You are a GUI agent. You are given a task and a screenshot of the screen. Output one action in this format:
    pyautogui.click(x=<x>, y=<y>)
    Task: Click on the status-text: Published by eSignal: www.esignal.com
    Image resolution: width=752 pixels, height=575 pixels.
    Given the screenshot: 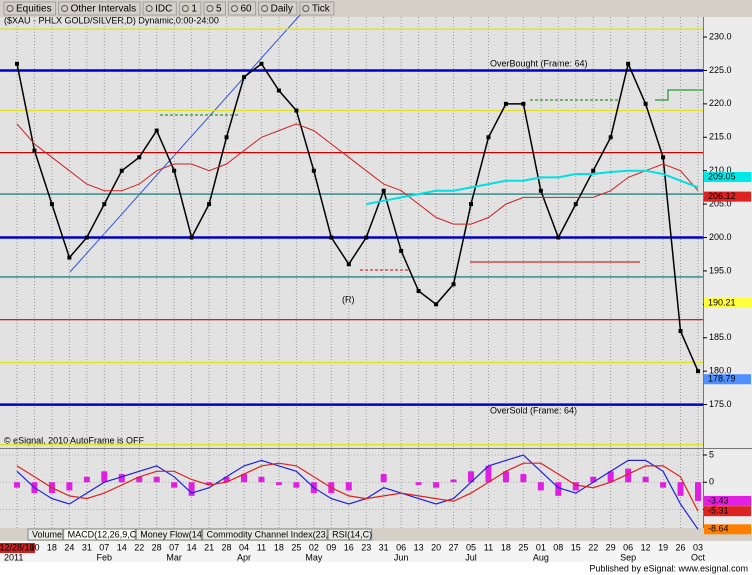 What is the action you would take?
    pyautogui.click(x=668, y=568)
    